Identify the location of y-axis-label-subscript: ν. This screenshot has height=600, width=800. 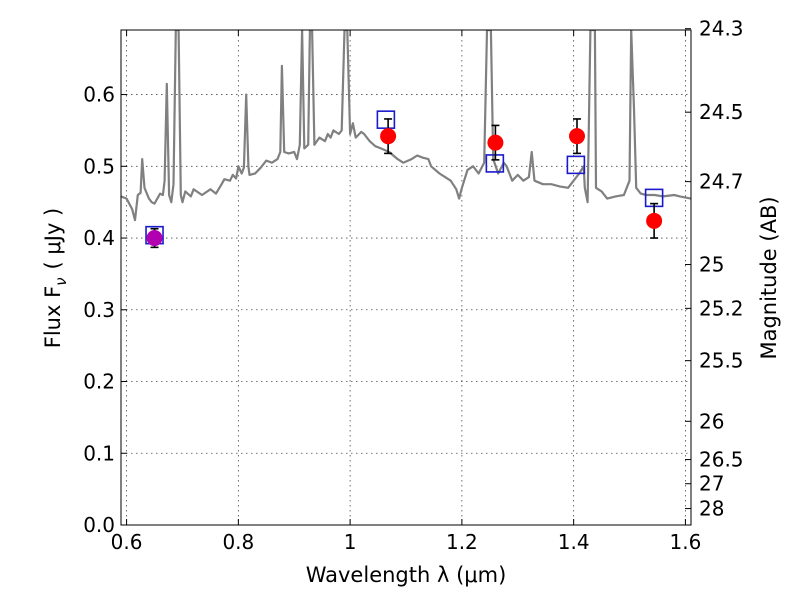
(61, 281).